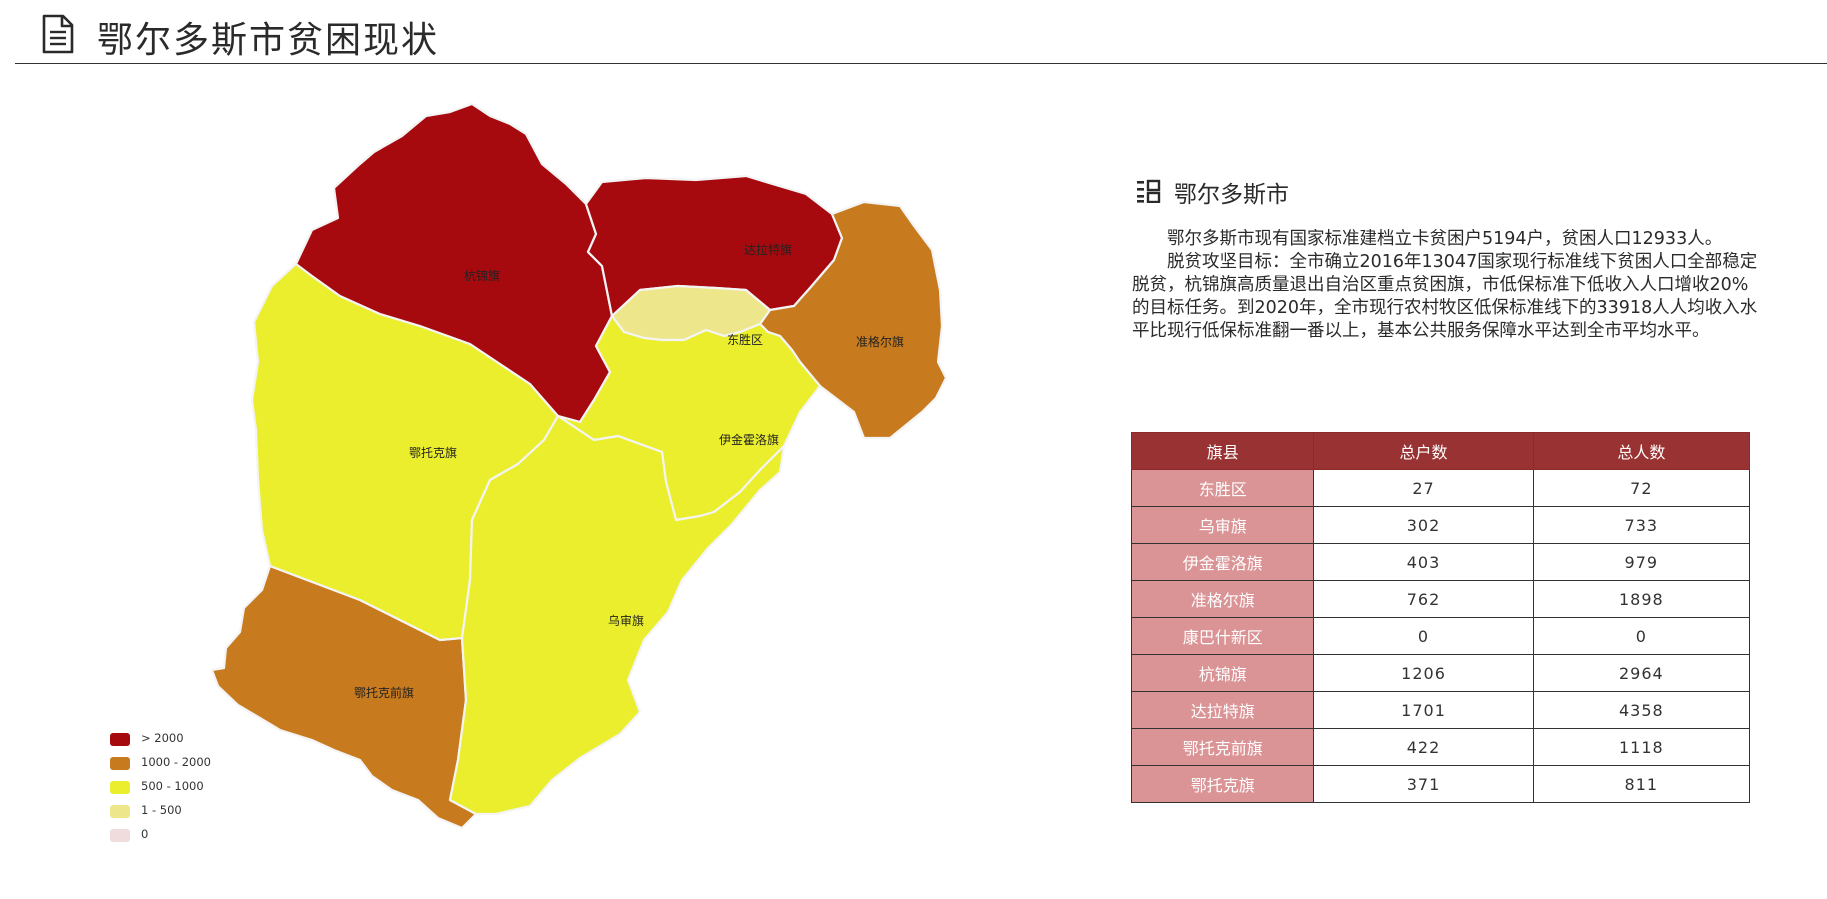  I want to click on table-row: 乌审旗 302 733, so click(1440, 525).